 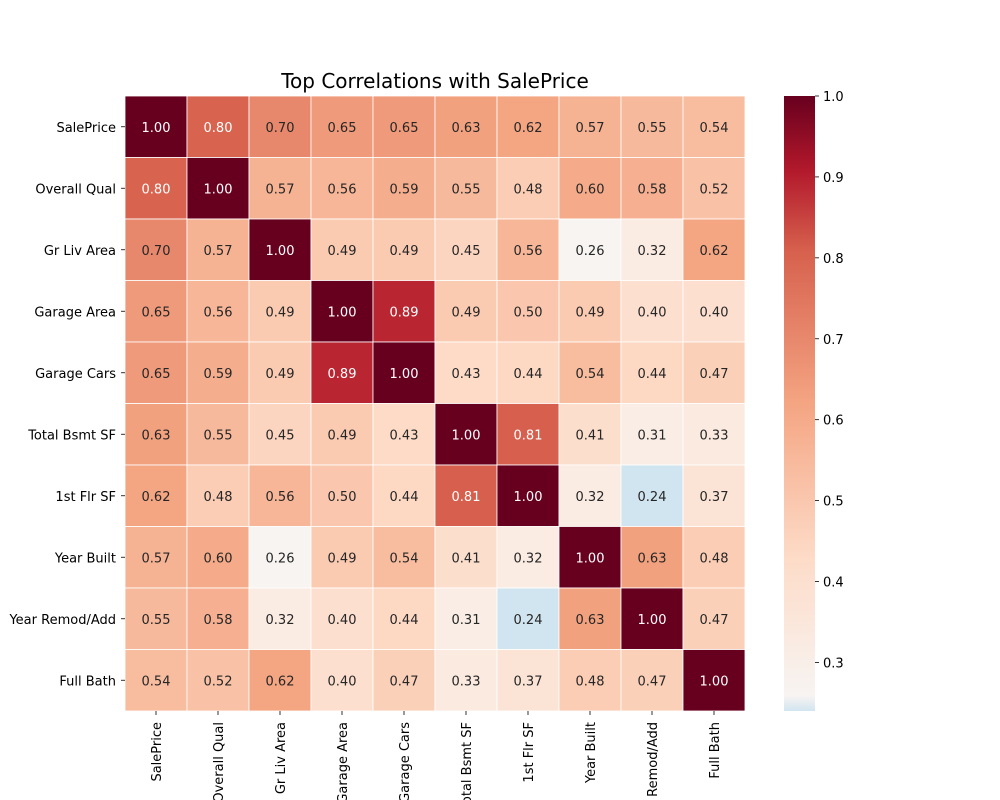 I want to click on cell-value-label: 0.32, so click(x=590, y=497).